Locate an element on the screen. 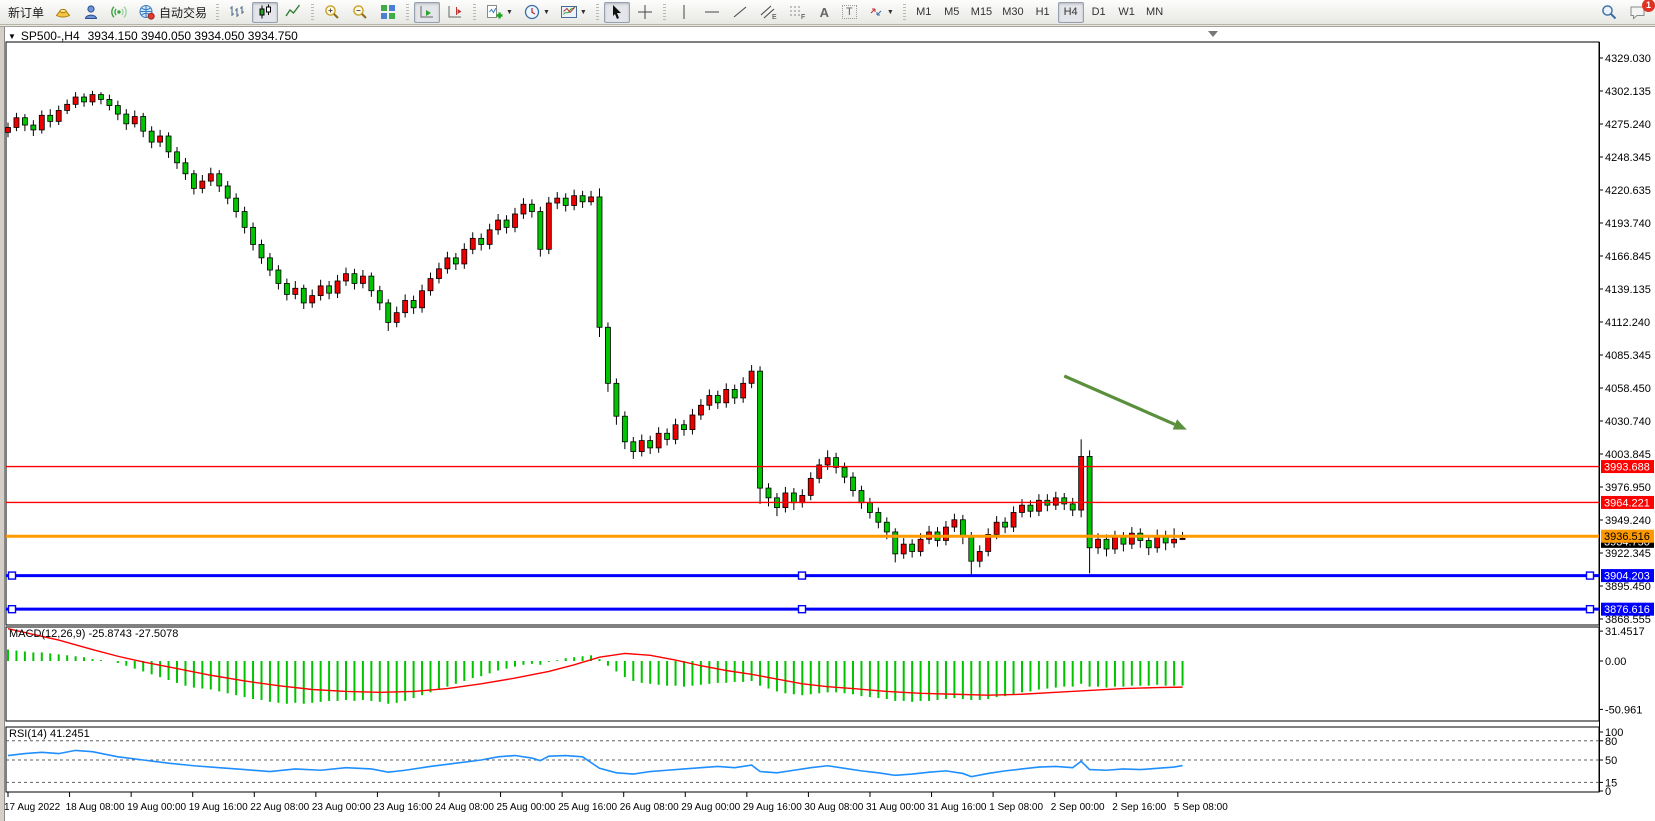 This screenshot has height=821, width=1655. notification-badge: 1 is located at coordinates (1648, 6).